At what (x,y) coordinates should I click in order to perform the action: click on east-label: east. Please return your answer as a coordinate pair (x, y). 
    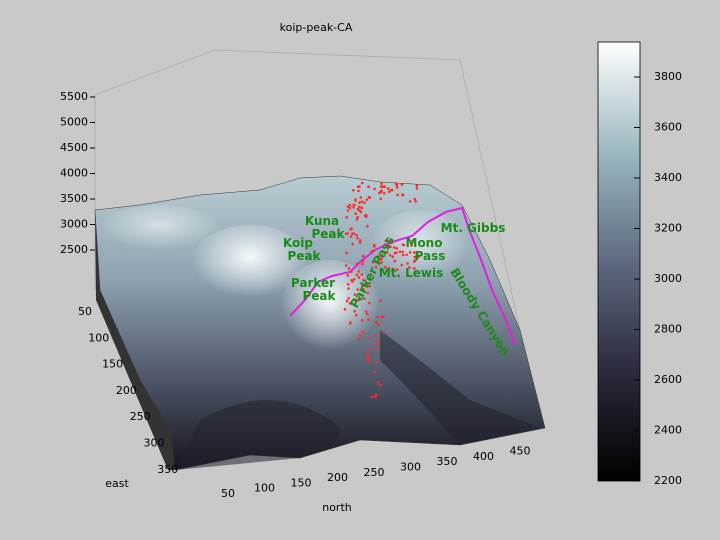
    Looking at the image, I should click on (117, 483).